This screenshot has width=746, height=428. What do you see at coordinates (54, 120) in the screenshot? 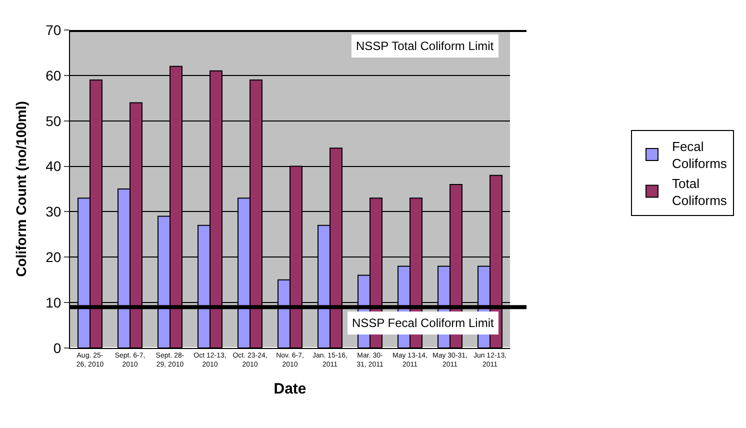
I see `y-tick-label: 50` at bounding box center [54, 120].